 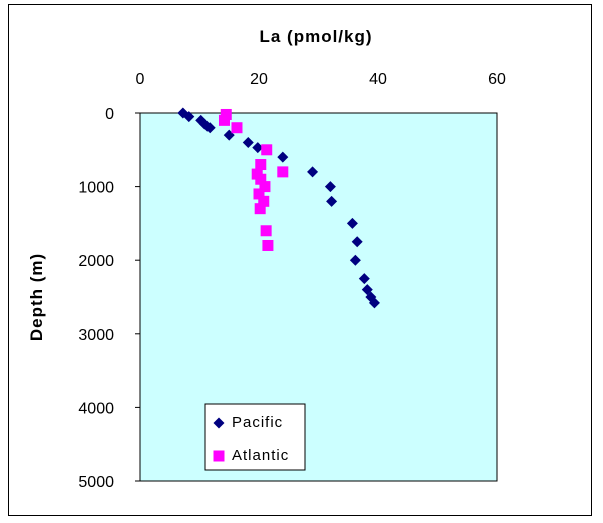 I want to click on pacific-legend-label: Pacific, so click(x=257, y=422).